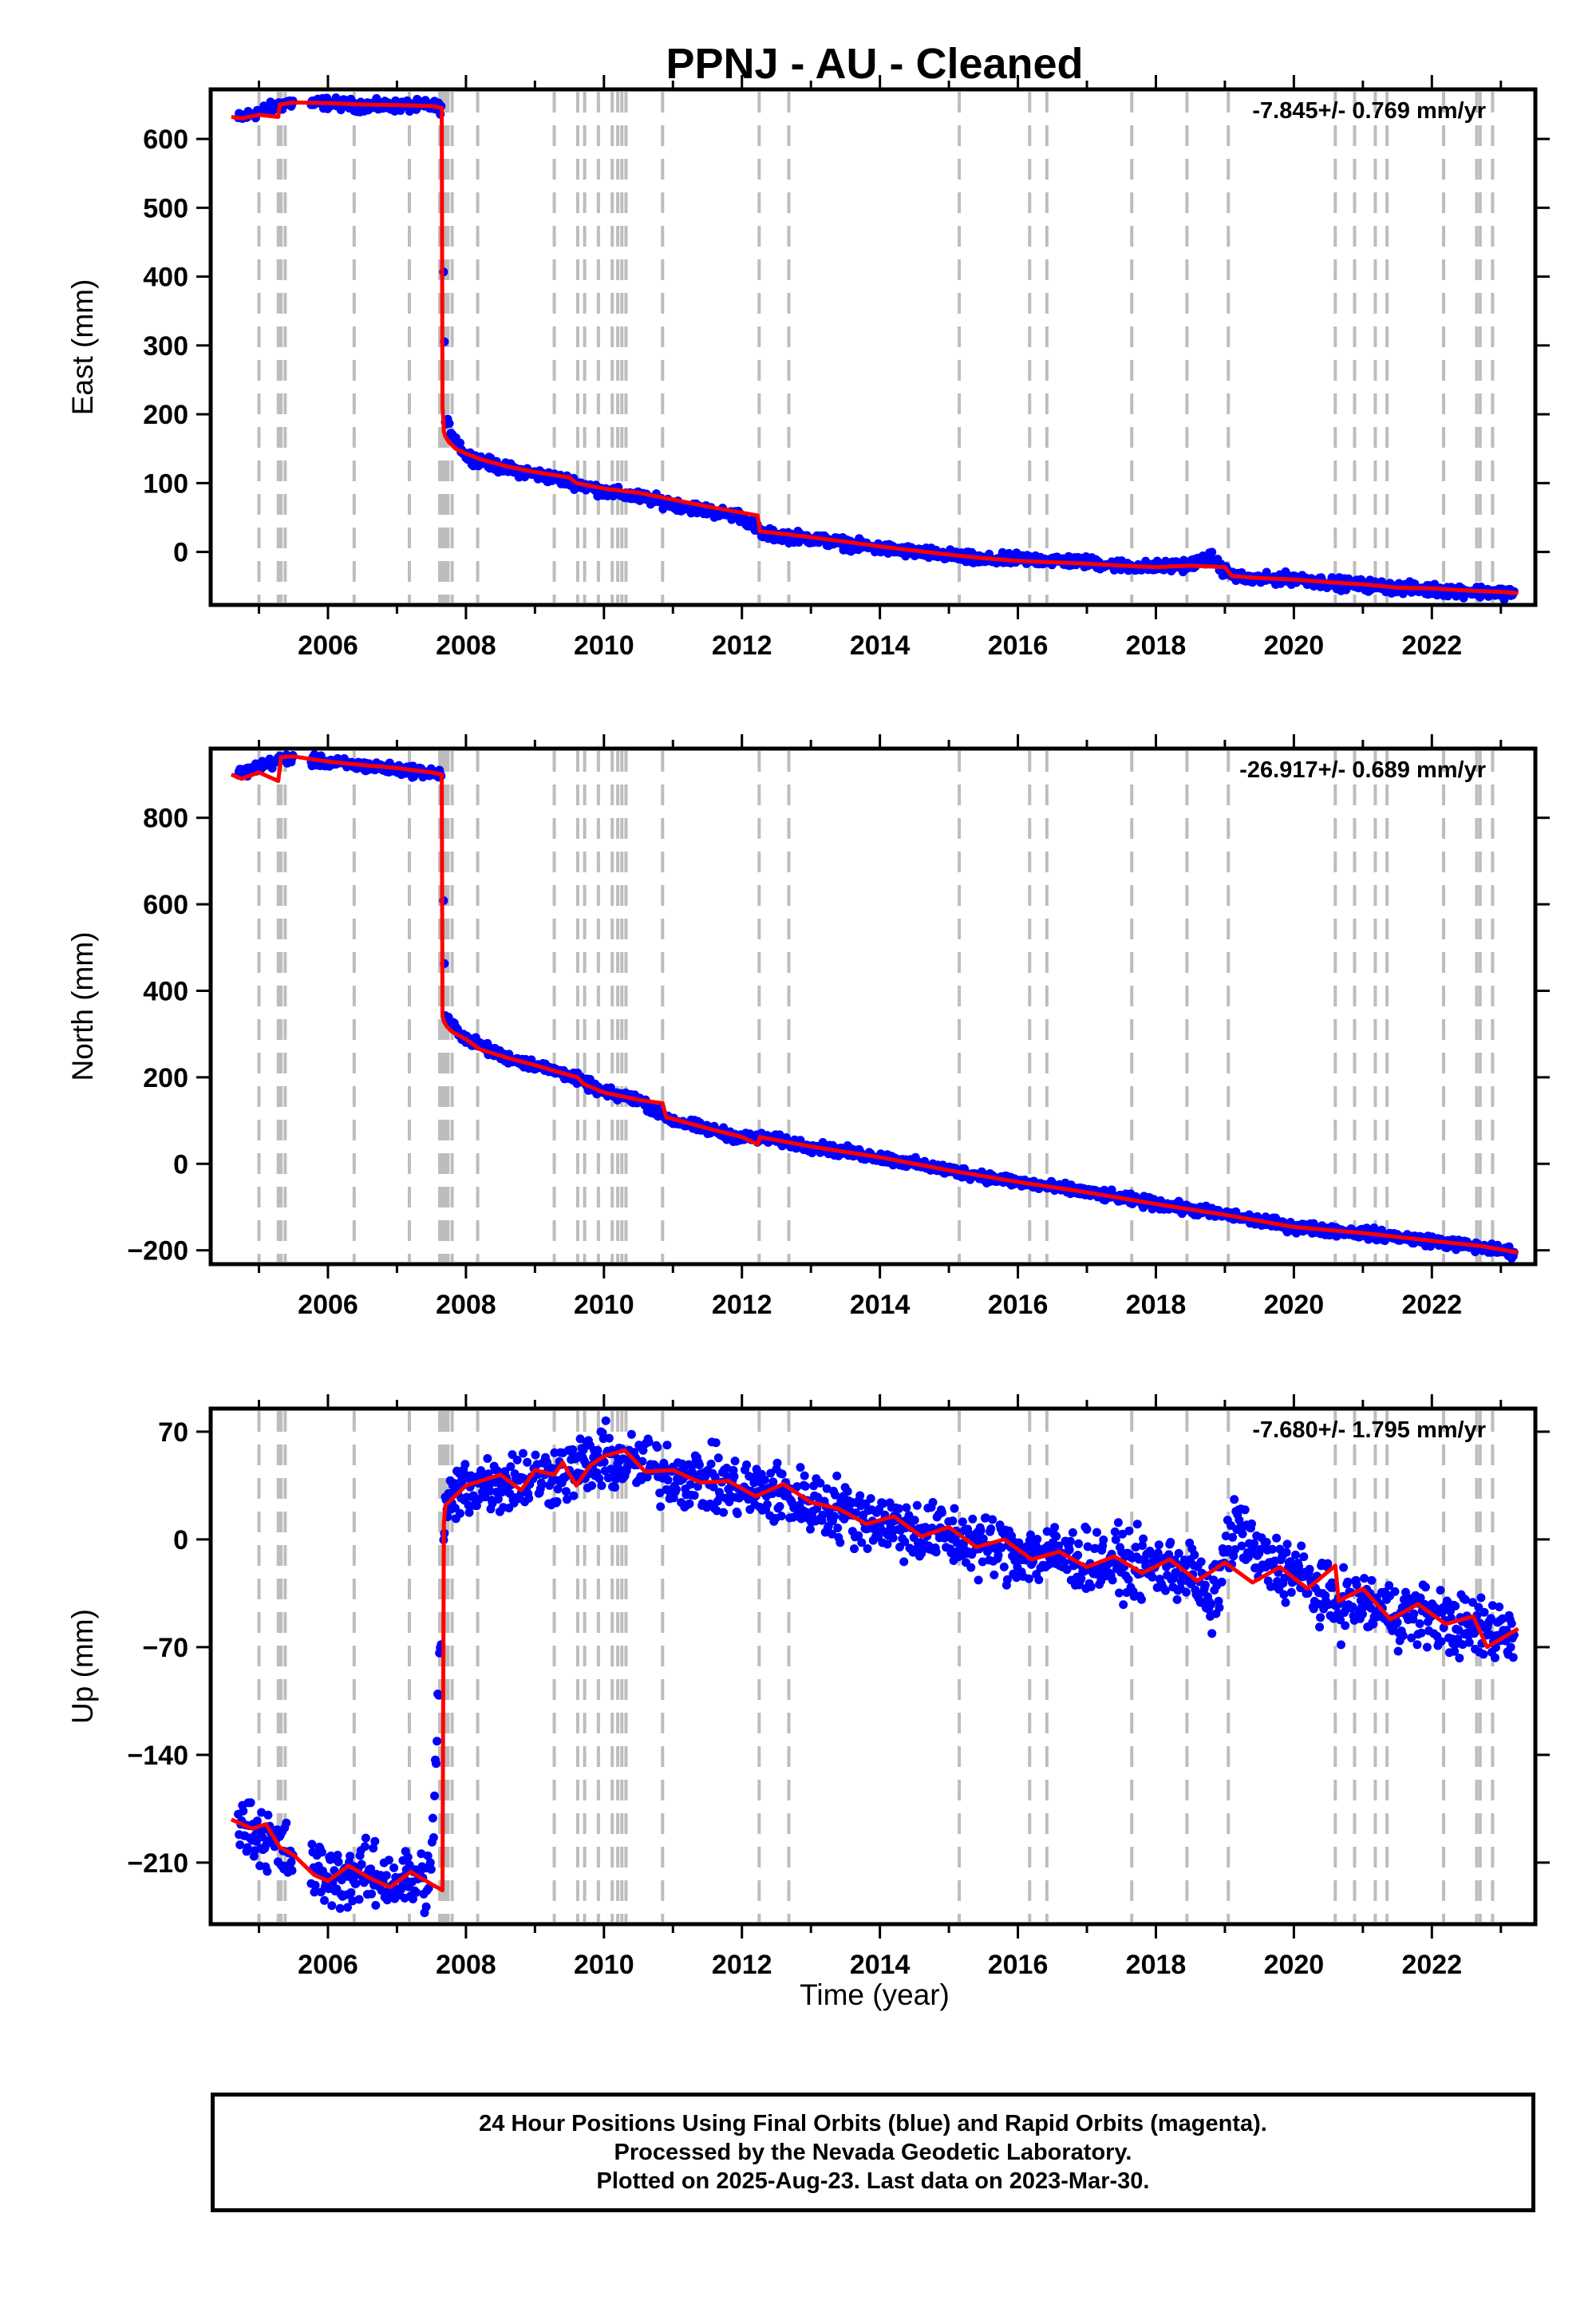  What do you see at coordinates (880, 645) in the screenshot?
I see `east-x-tick-label: 2014` at bounding box center [880, 645].